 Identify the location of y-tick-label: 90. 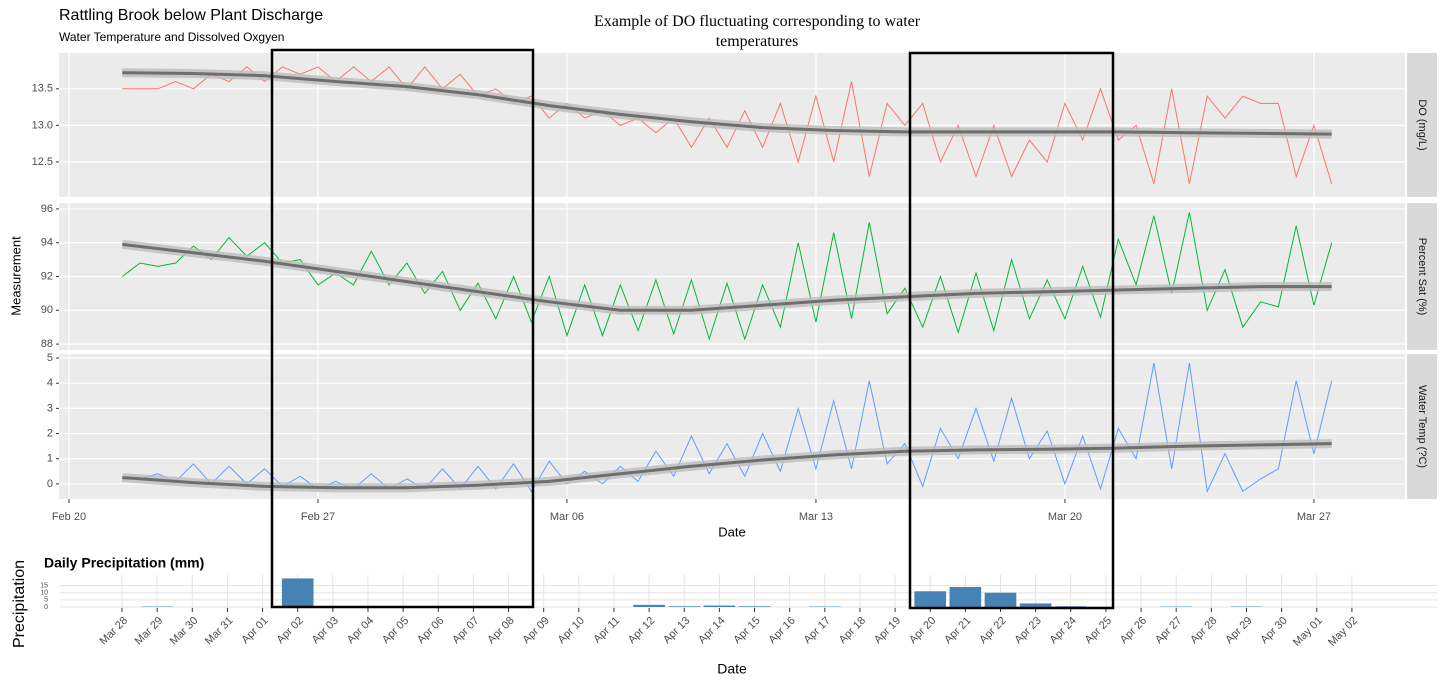
(47, 310).